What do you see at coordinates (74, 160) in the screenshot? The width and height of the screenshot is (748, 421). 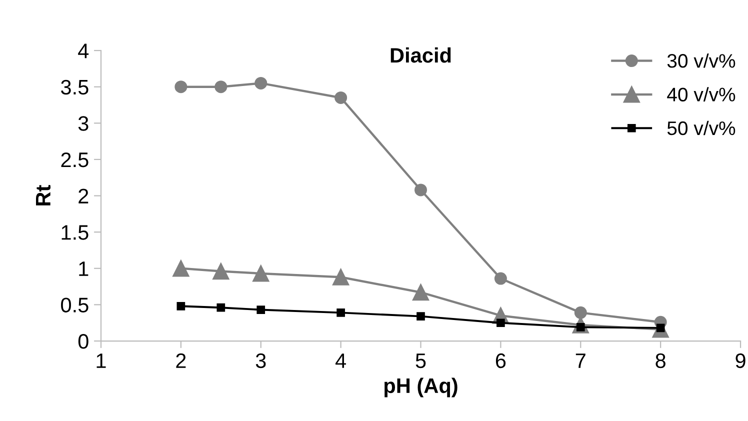 I see `y-tick-label: 2.5` at bounding box center [74, 160].